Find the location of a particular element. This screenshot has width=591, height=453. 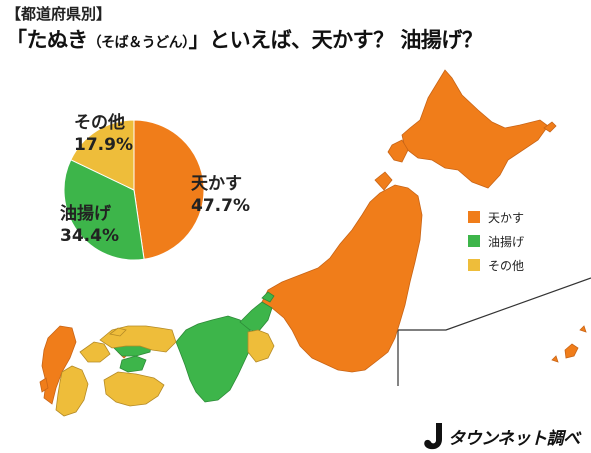

legend-swatch-aburaage is located at coordinates (474, 241).